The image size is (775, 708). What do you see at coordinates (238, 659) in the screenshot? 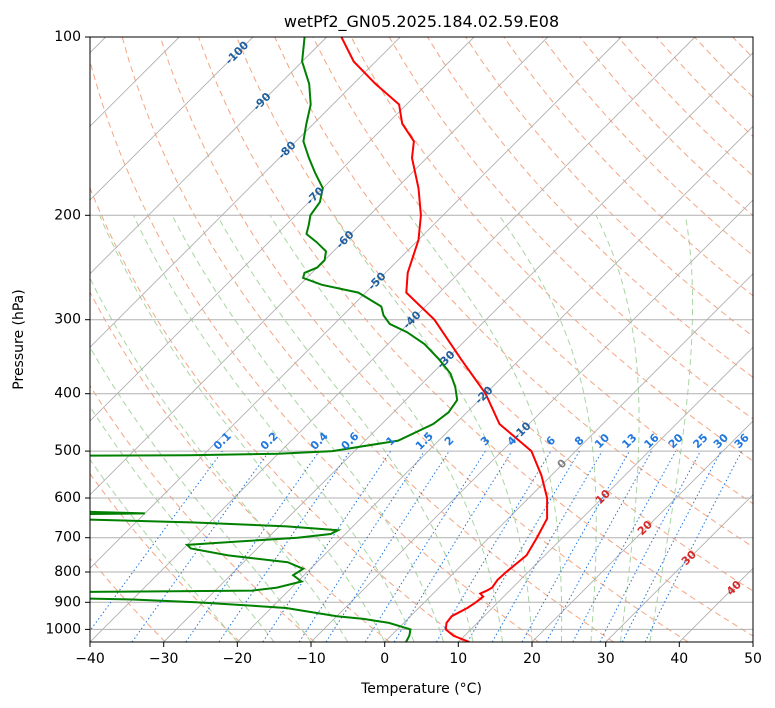
I see `x-tick-label: −20` at bounding box center [238, 659].